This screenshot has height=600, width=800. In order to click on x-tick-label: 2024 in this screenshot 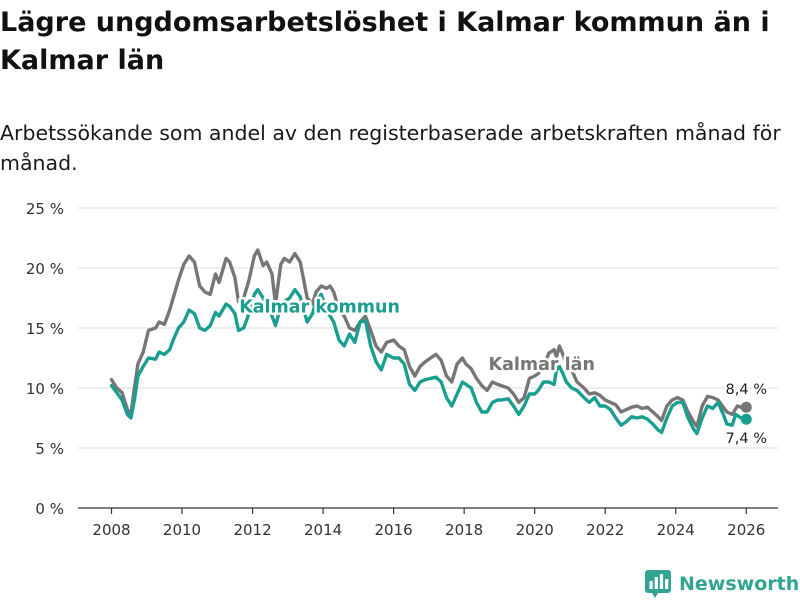, I will do `click(676, 530)`.